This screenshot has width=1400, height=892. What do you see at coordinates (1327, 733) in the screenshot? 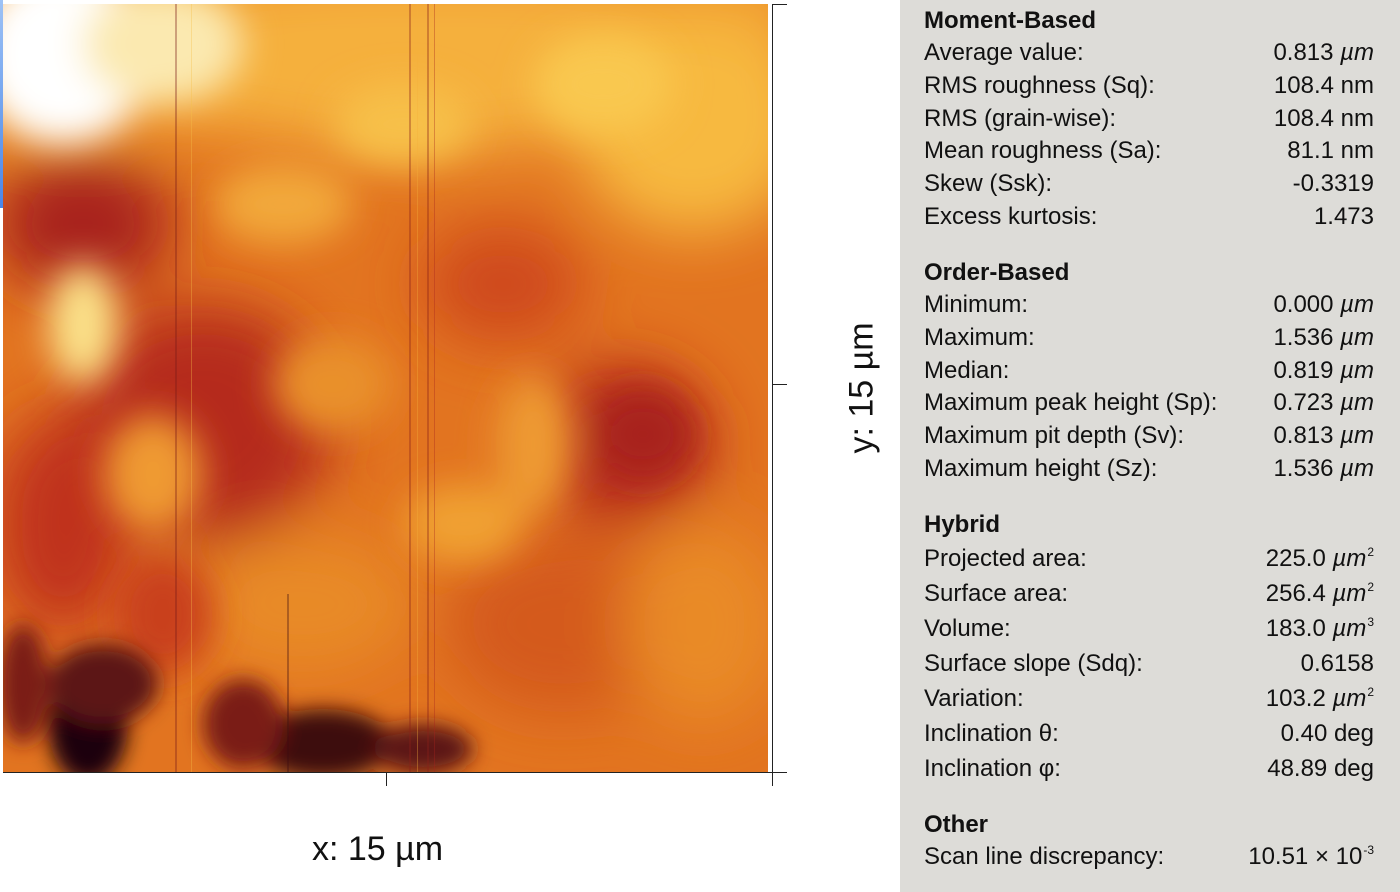
I see `stat-value: 0.40 deg` at bounding box center [1327, 733].